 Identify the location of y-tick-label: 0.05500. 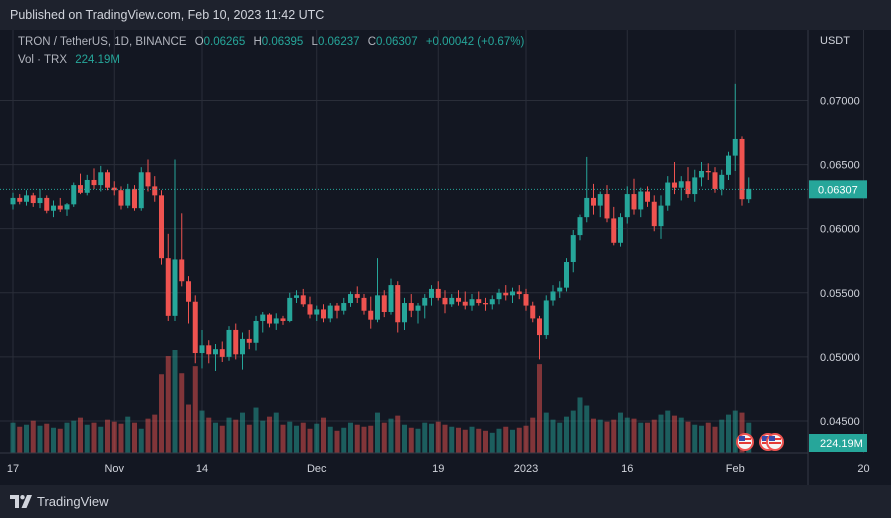
(840, 294).